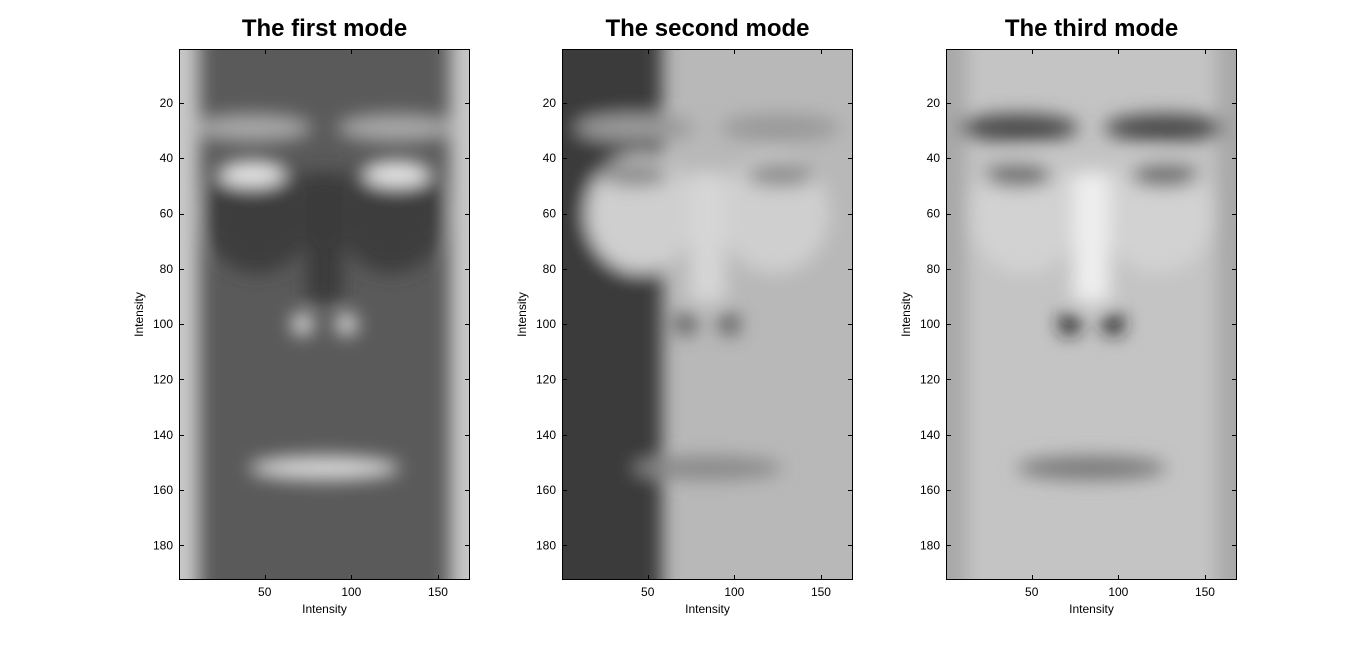 The height and width of the screenshot is (652, 1366). What do you see at coordinates (324, 28) in the screenshot?
I see `chart-title: The first mode` at bounding box center [324, 28].